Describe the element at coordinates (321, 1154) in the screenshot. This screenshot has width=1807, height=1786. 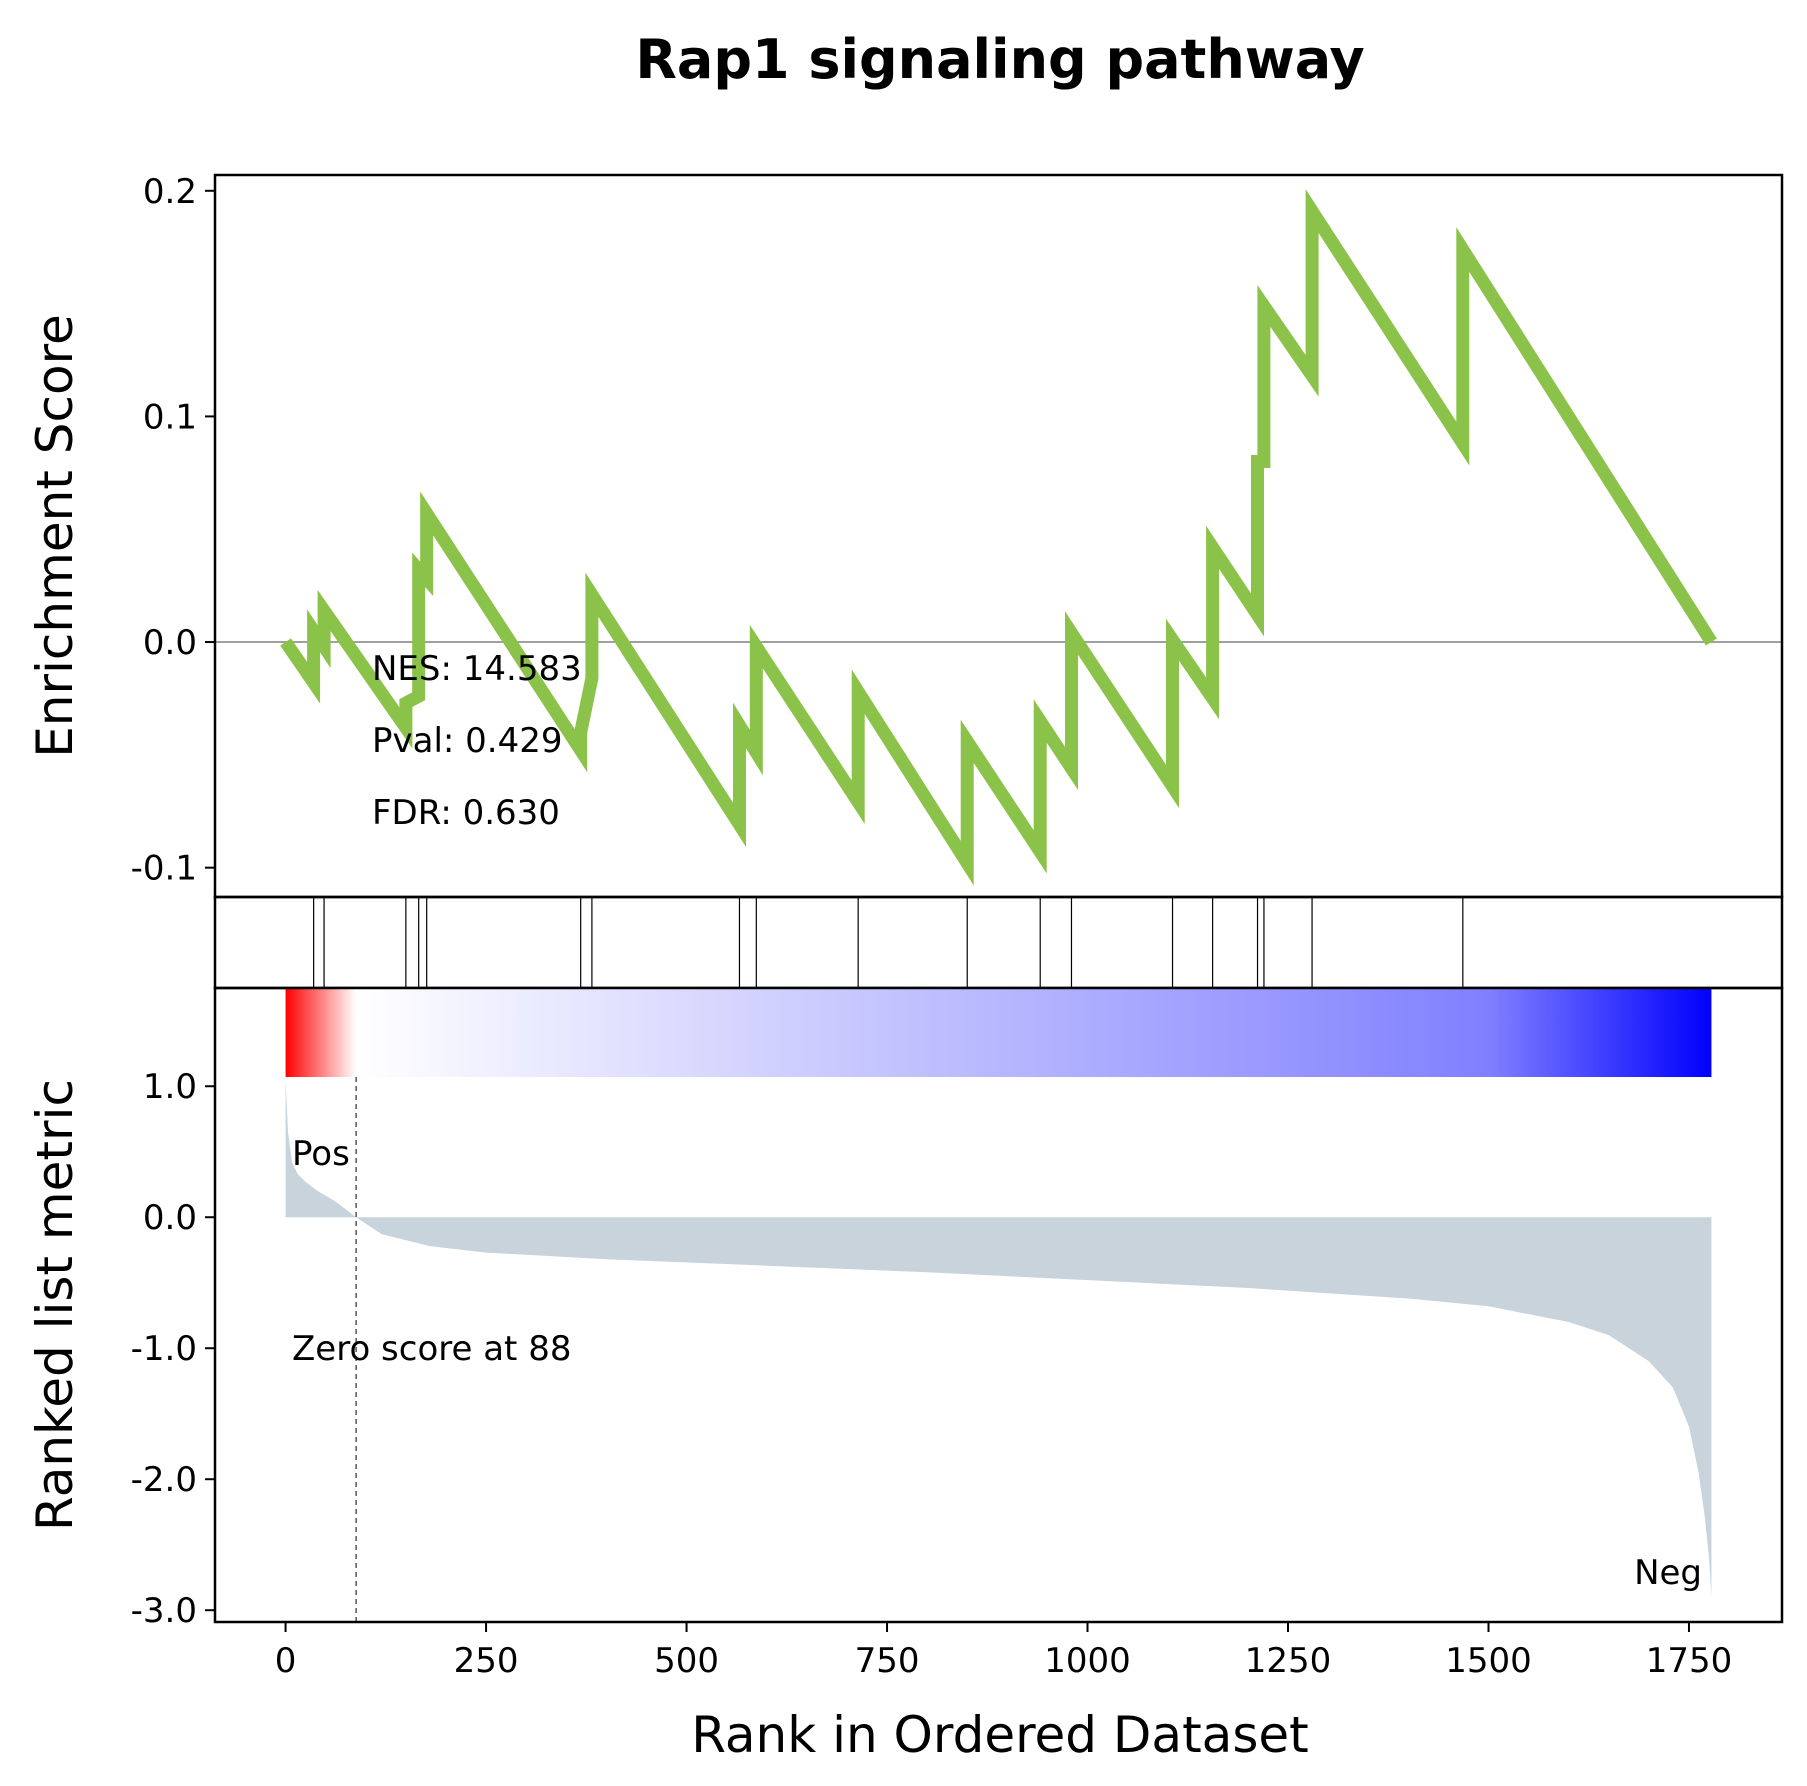
I see `pos-label: Pos` at that location.